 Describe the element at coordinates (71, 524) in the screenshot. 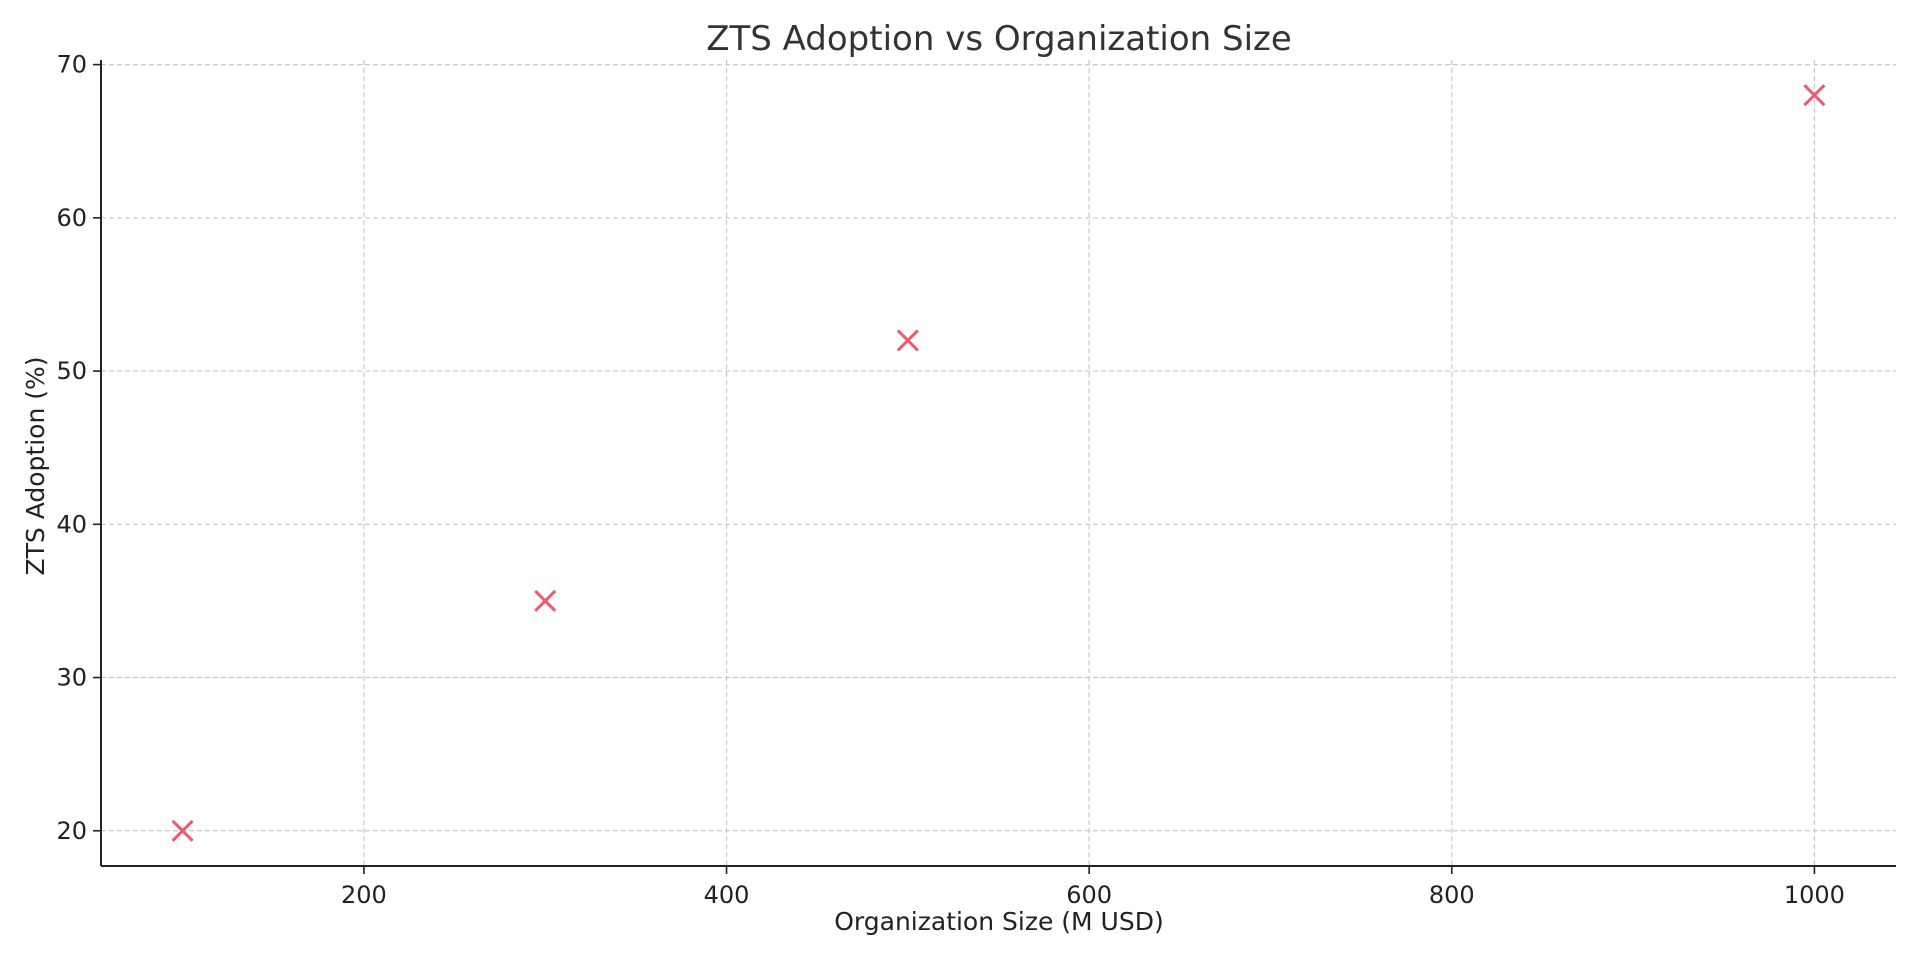

I see `y-tick-label: 40` at that location.